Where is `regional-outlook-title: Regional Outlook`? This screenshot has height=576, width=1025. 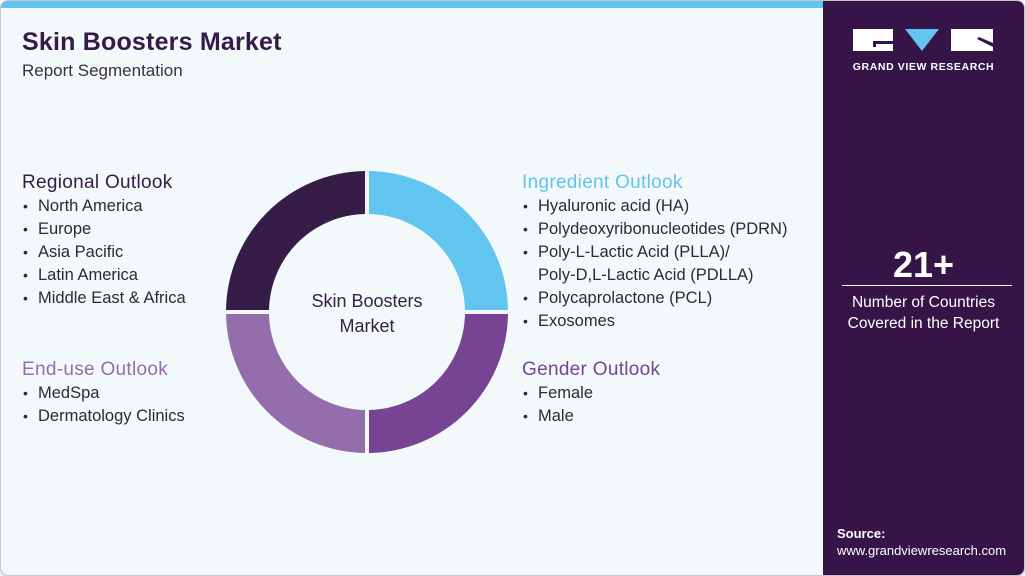 regional-outlook-title: Regional Outlook is located at coordinates (97, 182).